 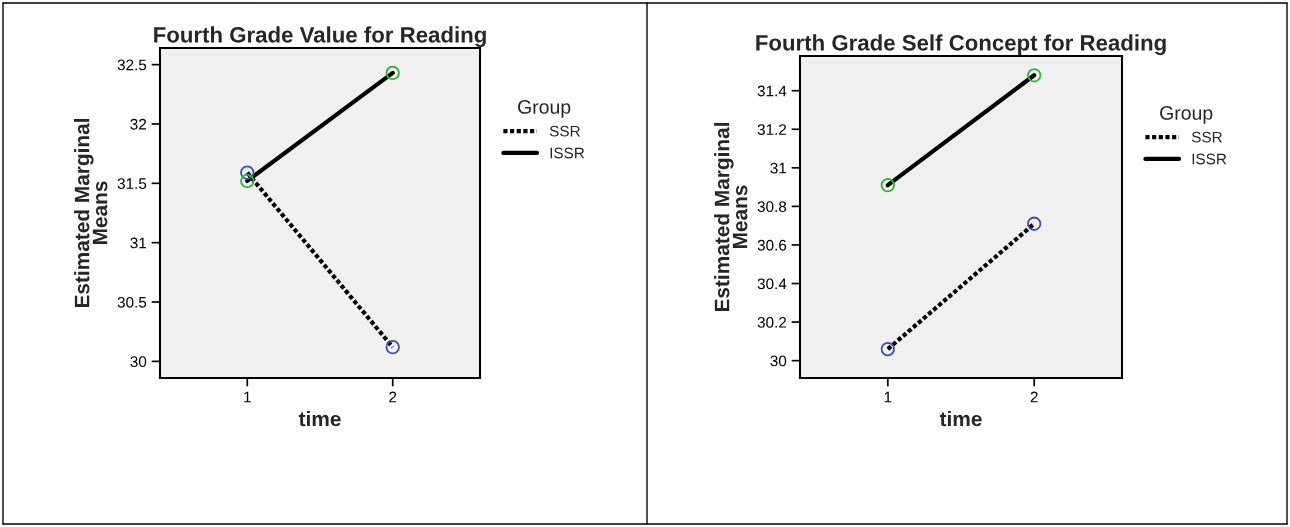 What do you see at coordinates (772, 207) in the screenshot?
I see `y-tick-label: 30.8` at bounding box center [772, 207].